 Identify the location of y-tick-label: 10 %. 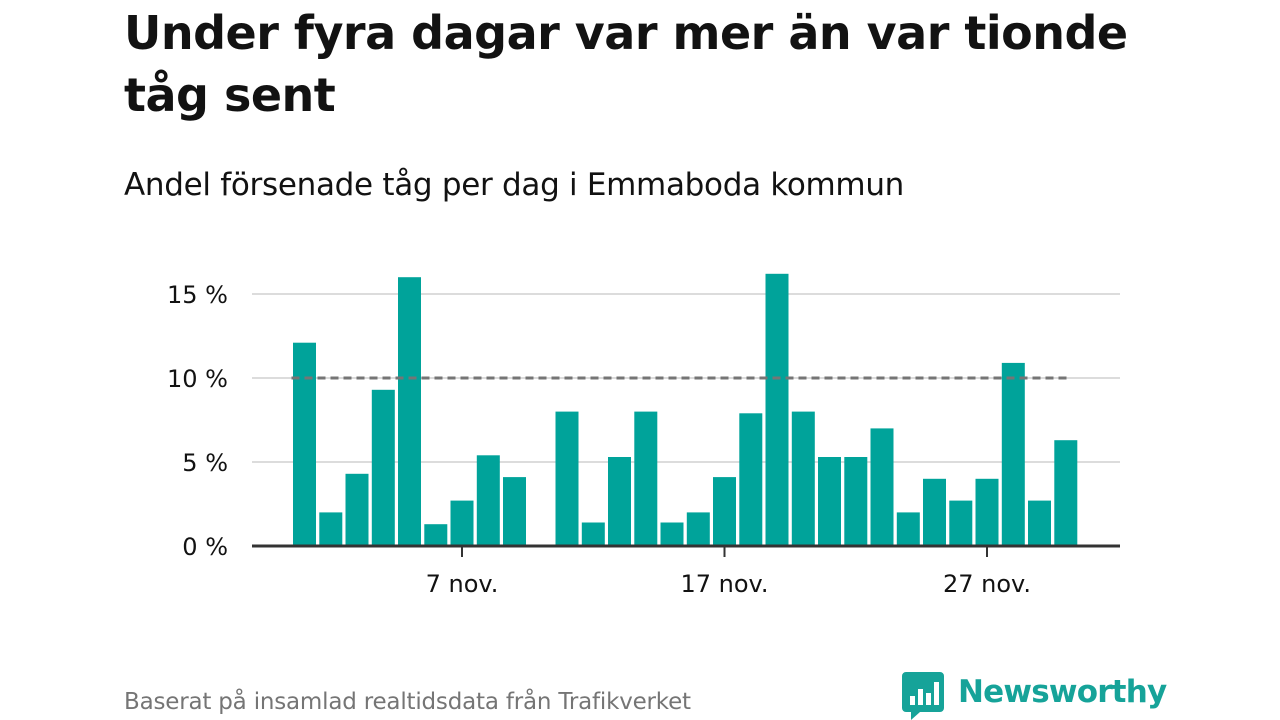
(197, 379).